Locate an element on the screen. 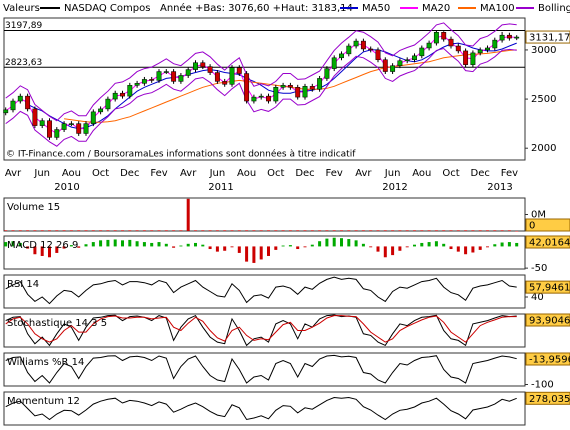 This screenshot has height=430, width=570. year-label: 2013 is located at coordinates (499, 187).